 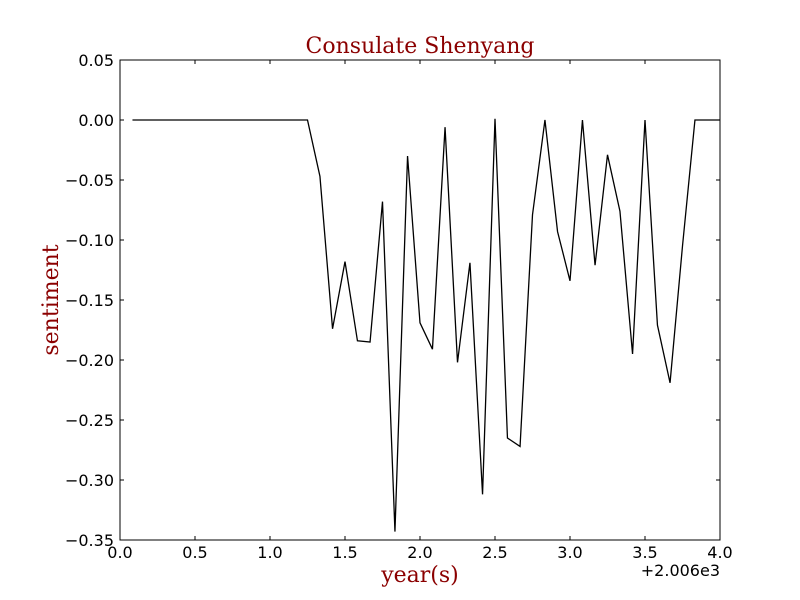 I want to click on x-axis-offset-label: +2.006e3, so click(x=680, y=570).